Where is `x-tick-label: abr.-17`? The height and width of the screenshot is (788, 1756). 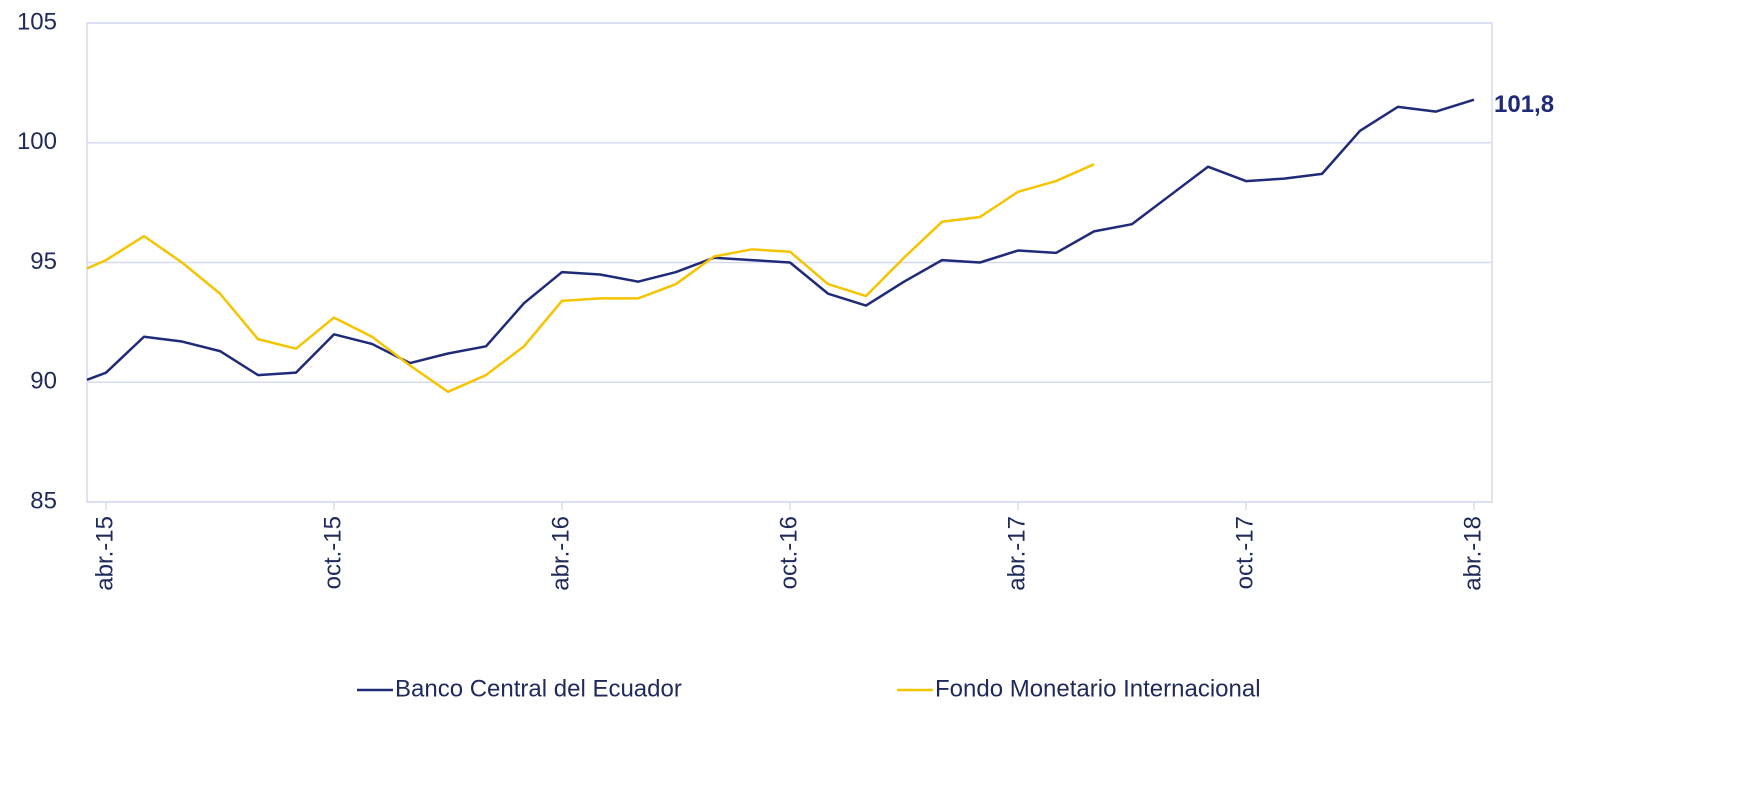
x-tick-label: abr.-17 is located at coordinates (1016, 553).